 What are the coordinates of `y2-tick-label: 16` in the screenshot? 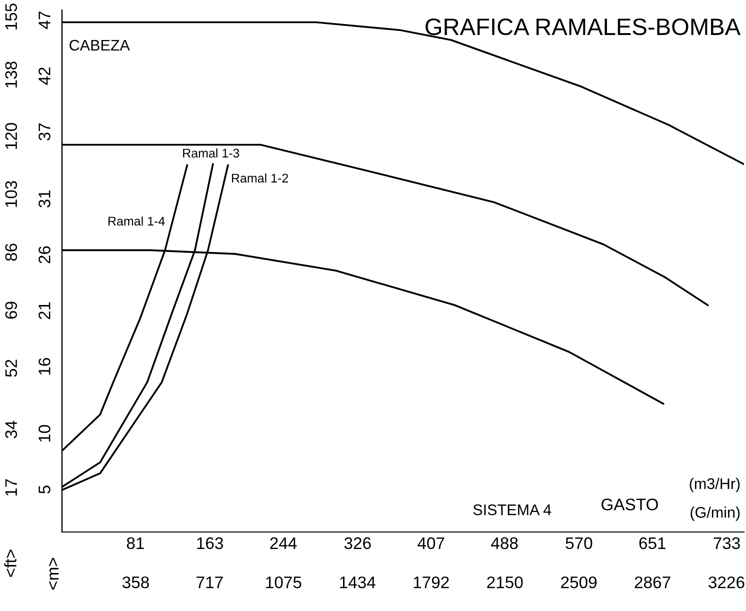 It's located at (44, 366).